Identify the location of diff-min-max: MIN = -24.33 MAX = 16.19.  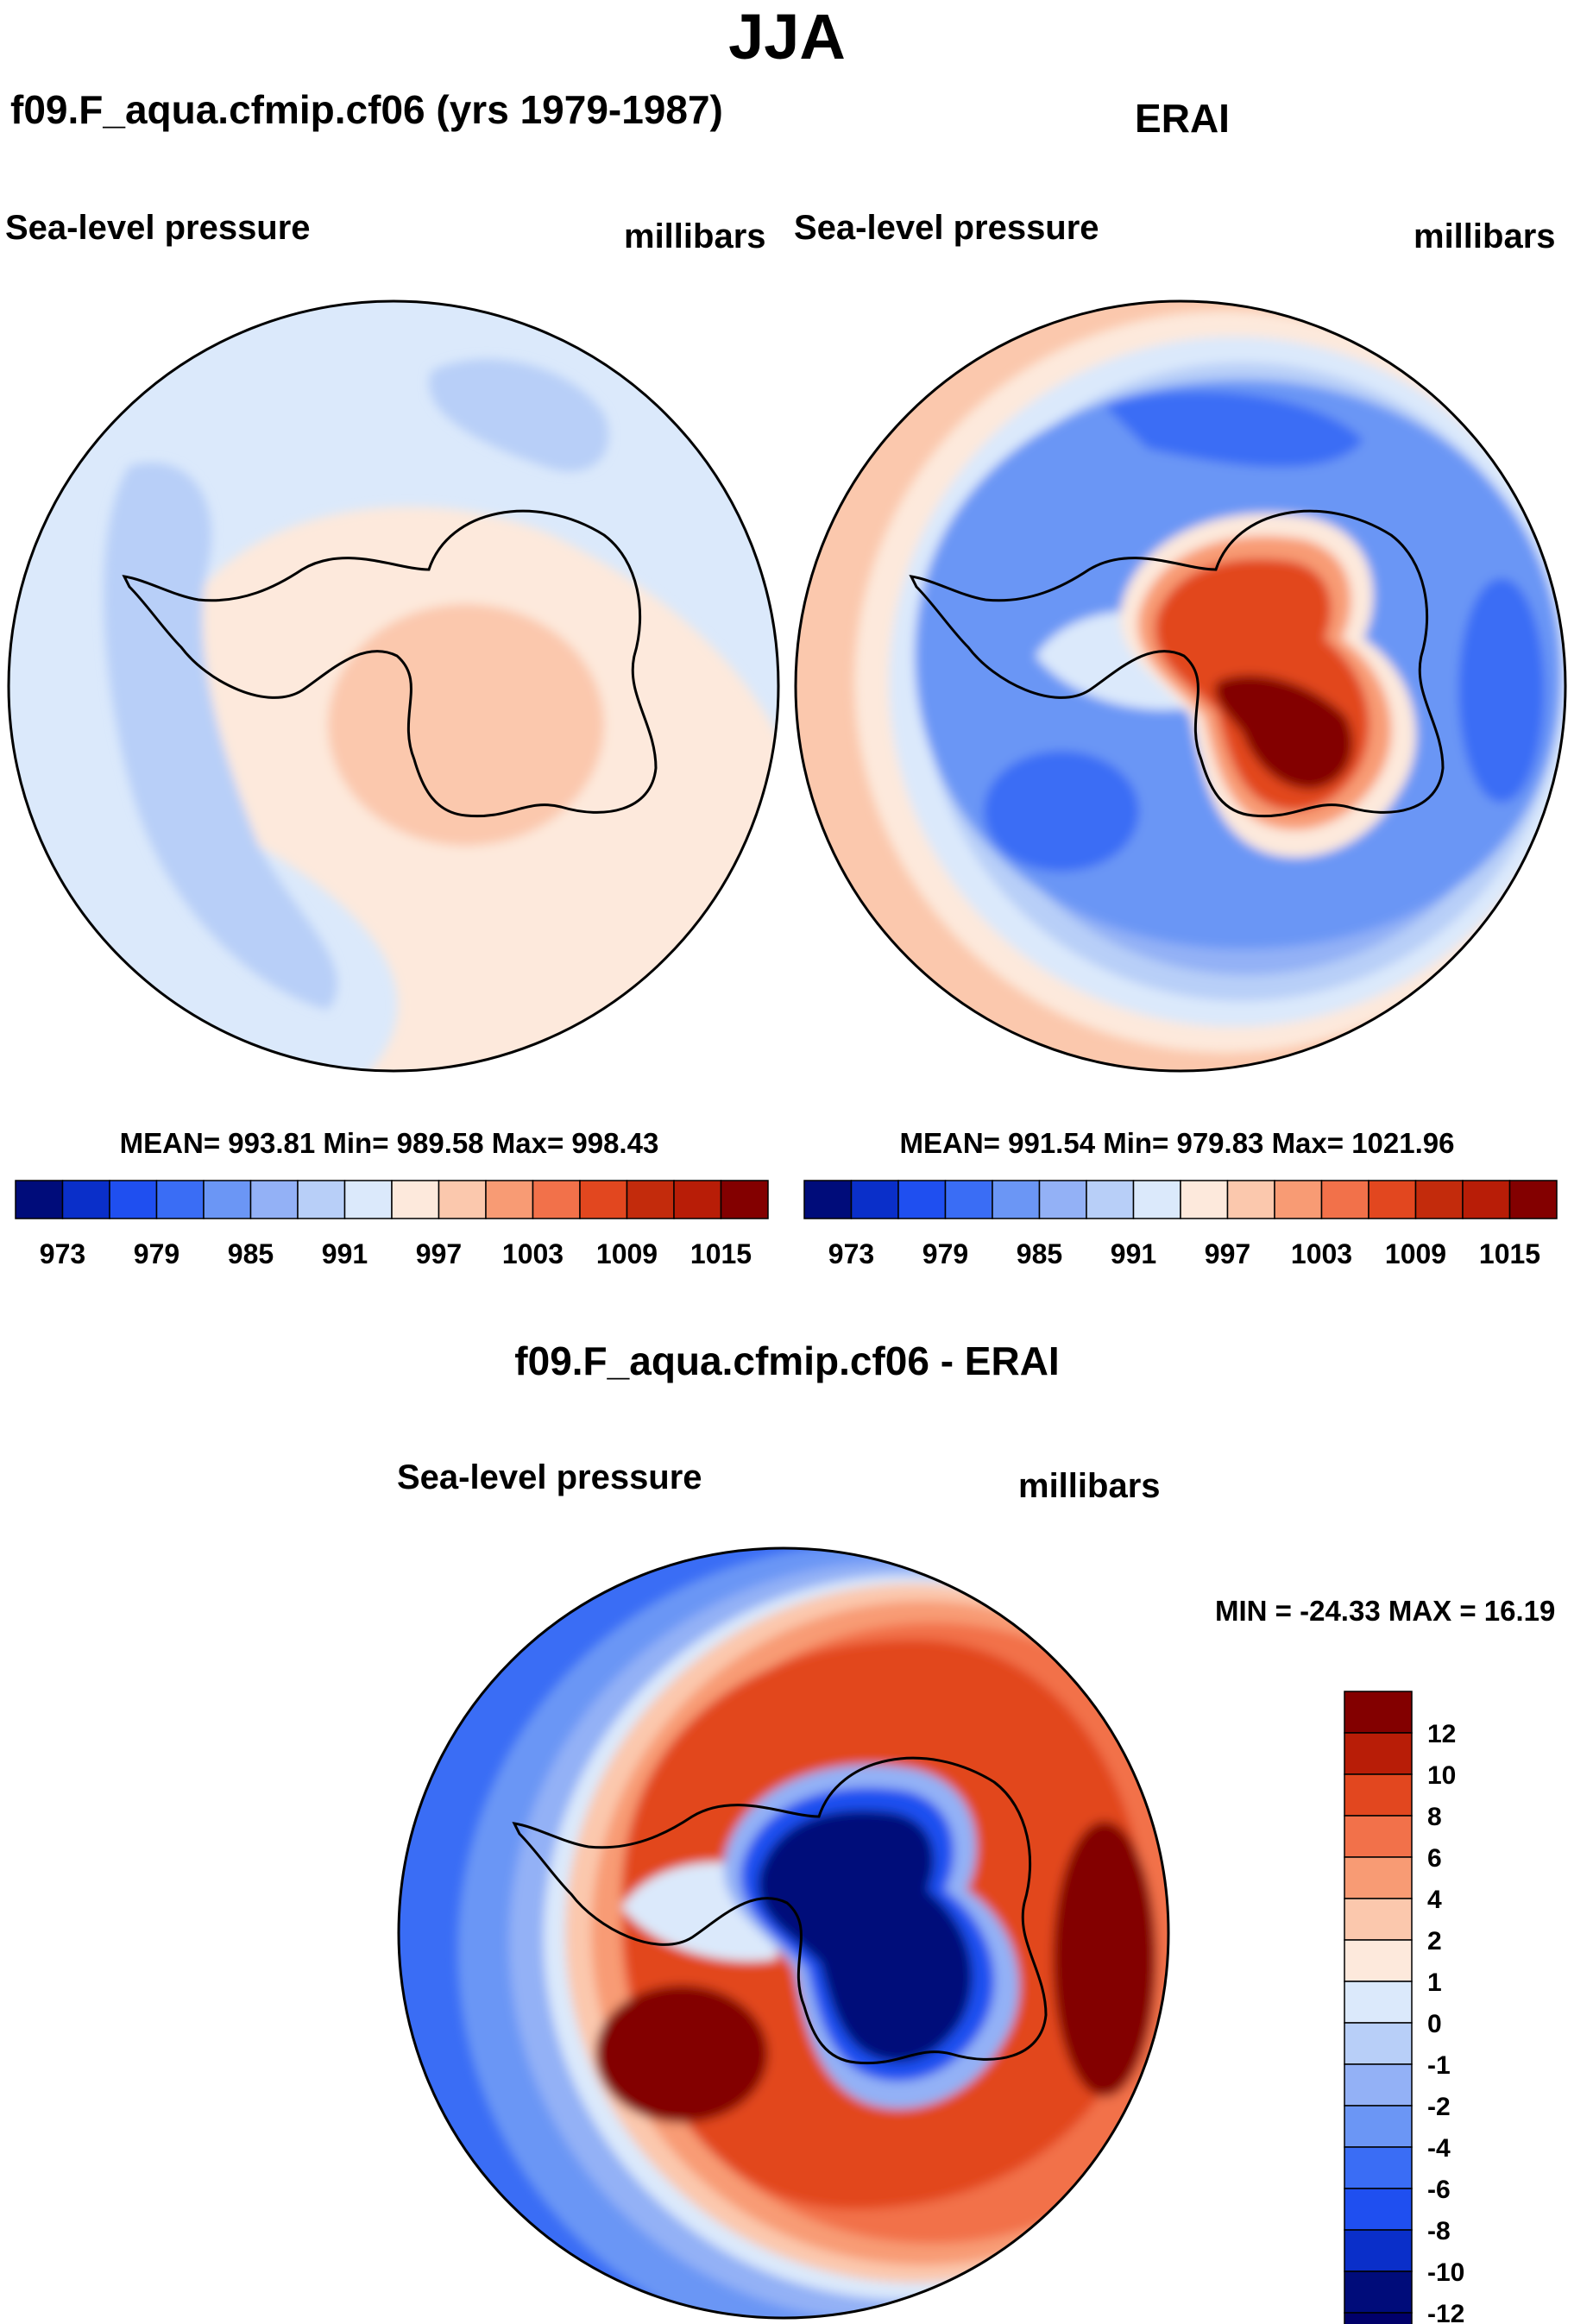
(1386, 1611).